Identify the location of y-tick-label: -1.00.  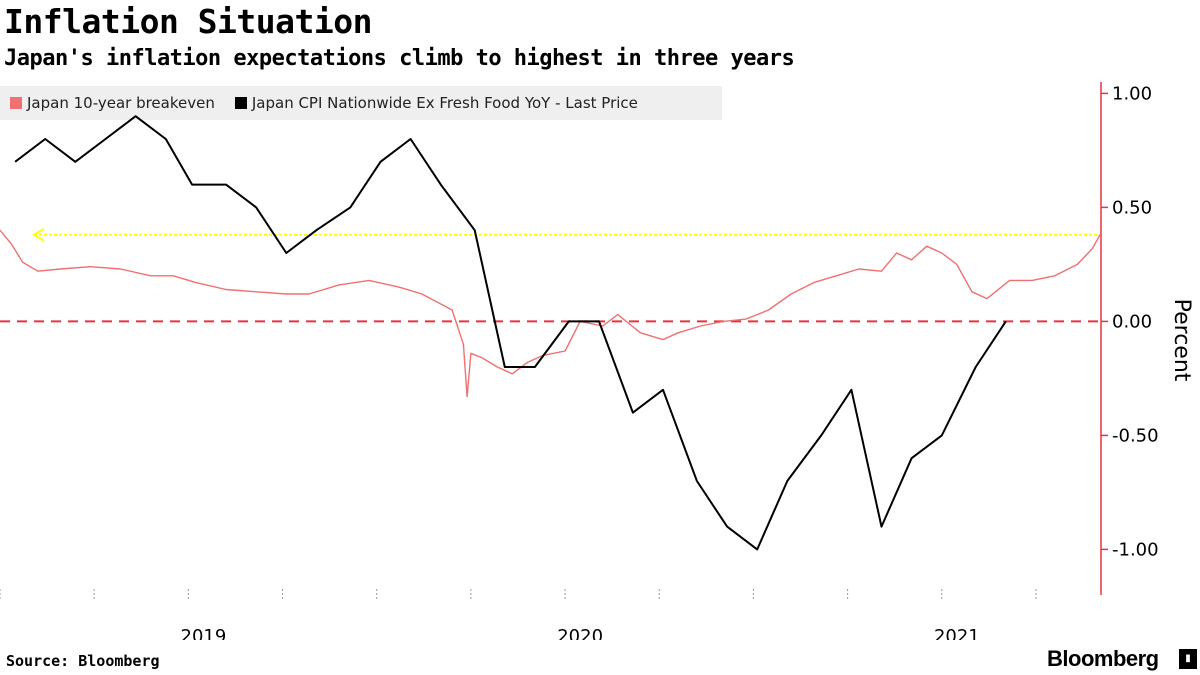
(1135, 549).